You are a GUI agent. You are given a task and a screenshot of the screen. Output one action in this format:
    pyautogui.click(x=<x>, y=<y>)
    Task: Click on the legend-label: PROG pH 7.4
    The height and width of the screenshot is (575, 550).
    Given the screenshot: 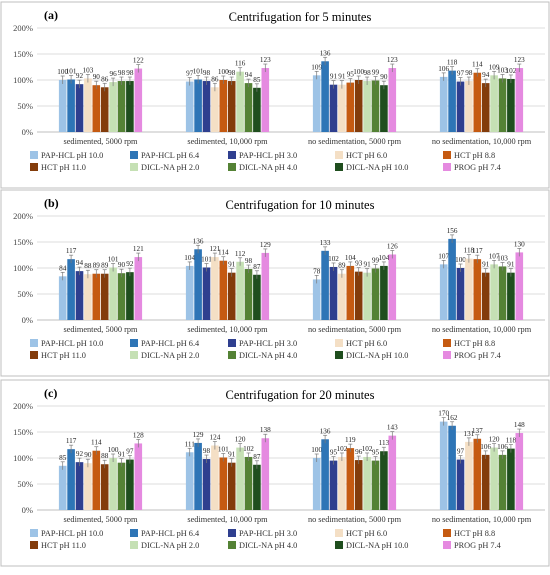 What is the action you would take?
    pyautogui.click(x=478, y=355)
    